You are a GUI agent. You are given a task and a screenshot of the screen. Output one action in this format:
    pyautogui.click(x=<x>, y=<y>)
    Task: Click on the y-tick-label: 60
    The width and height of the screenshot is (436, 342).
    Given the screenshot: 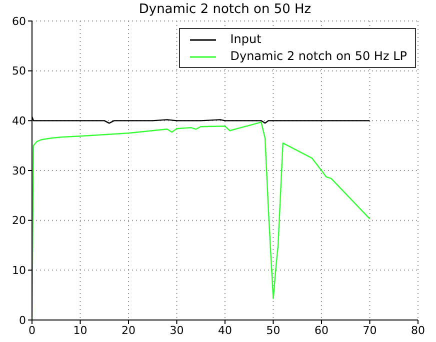 What is the action you would take?
    pyautogui.click(x=19, y=21)
    